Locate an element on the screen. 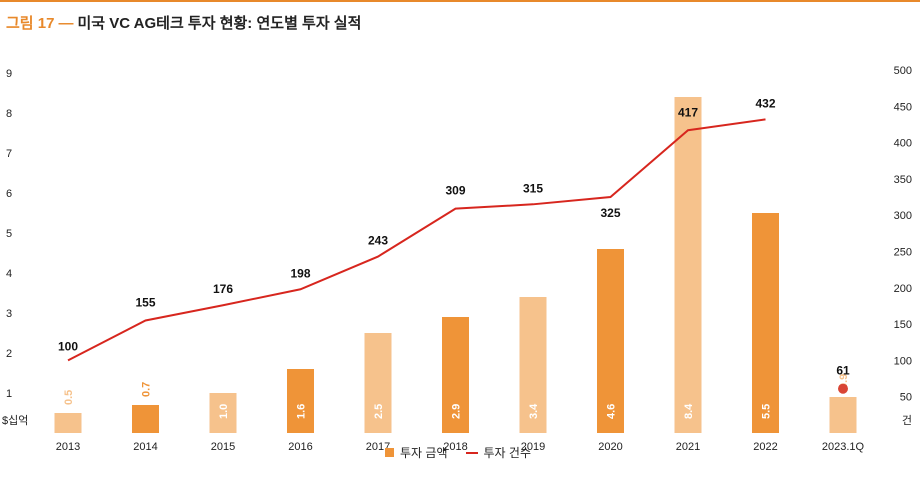 This screenshot has height=487, width=920. x-tick-label: 2022 is located at coordinates (765, 447).